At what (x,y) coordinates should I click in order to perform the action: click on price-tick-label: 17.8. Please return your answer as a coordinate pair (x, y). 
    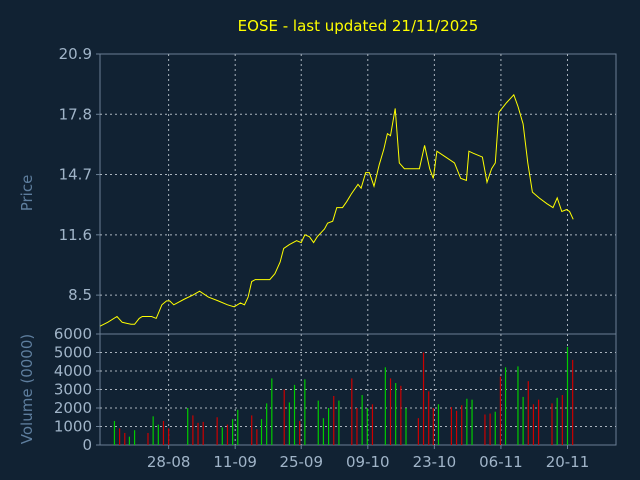
    Looking at the image, I should click on (75, 114).